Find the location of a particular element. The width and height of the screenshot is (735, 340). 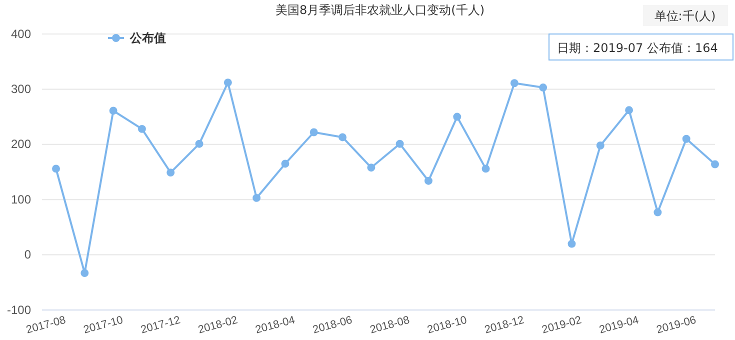

y-tick-label: 400 is located at coordinates (21, 33).